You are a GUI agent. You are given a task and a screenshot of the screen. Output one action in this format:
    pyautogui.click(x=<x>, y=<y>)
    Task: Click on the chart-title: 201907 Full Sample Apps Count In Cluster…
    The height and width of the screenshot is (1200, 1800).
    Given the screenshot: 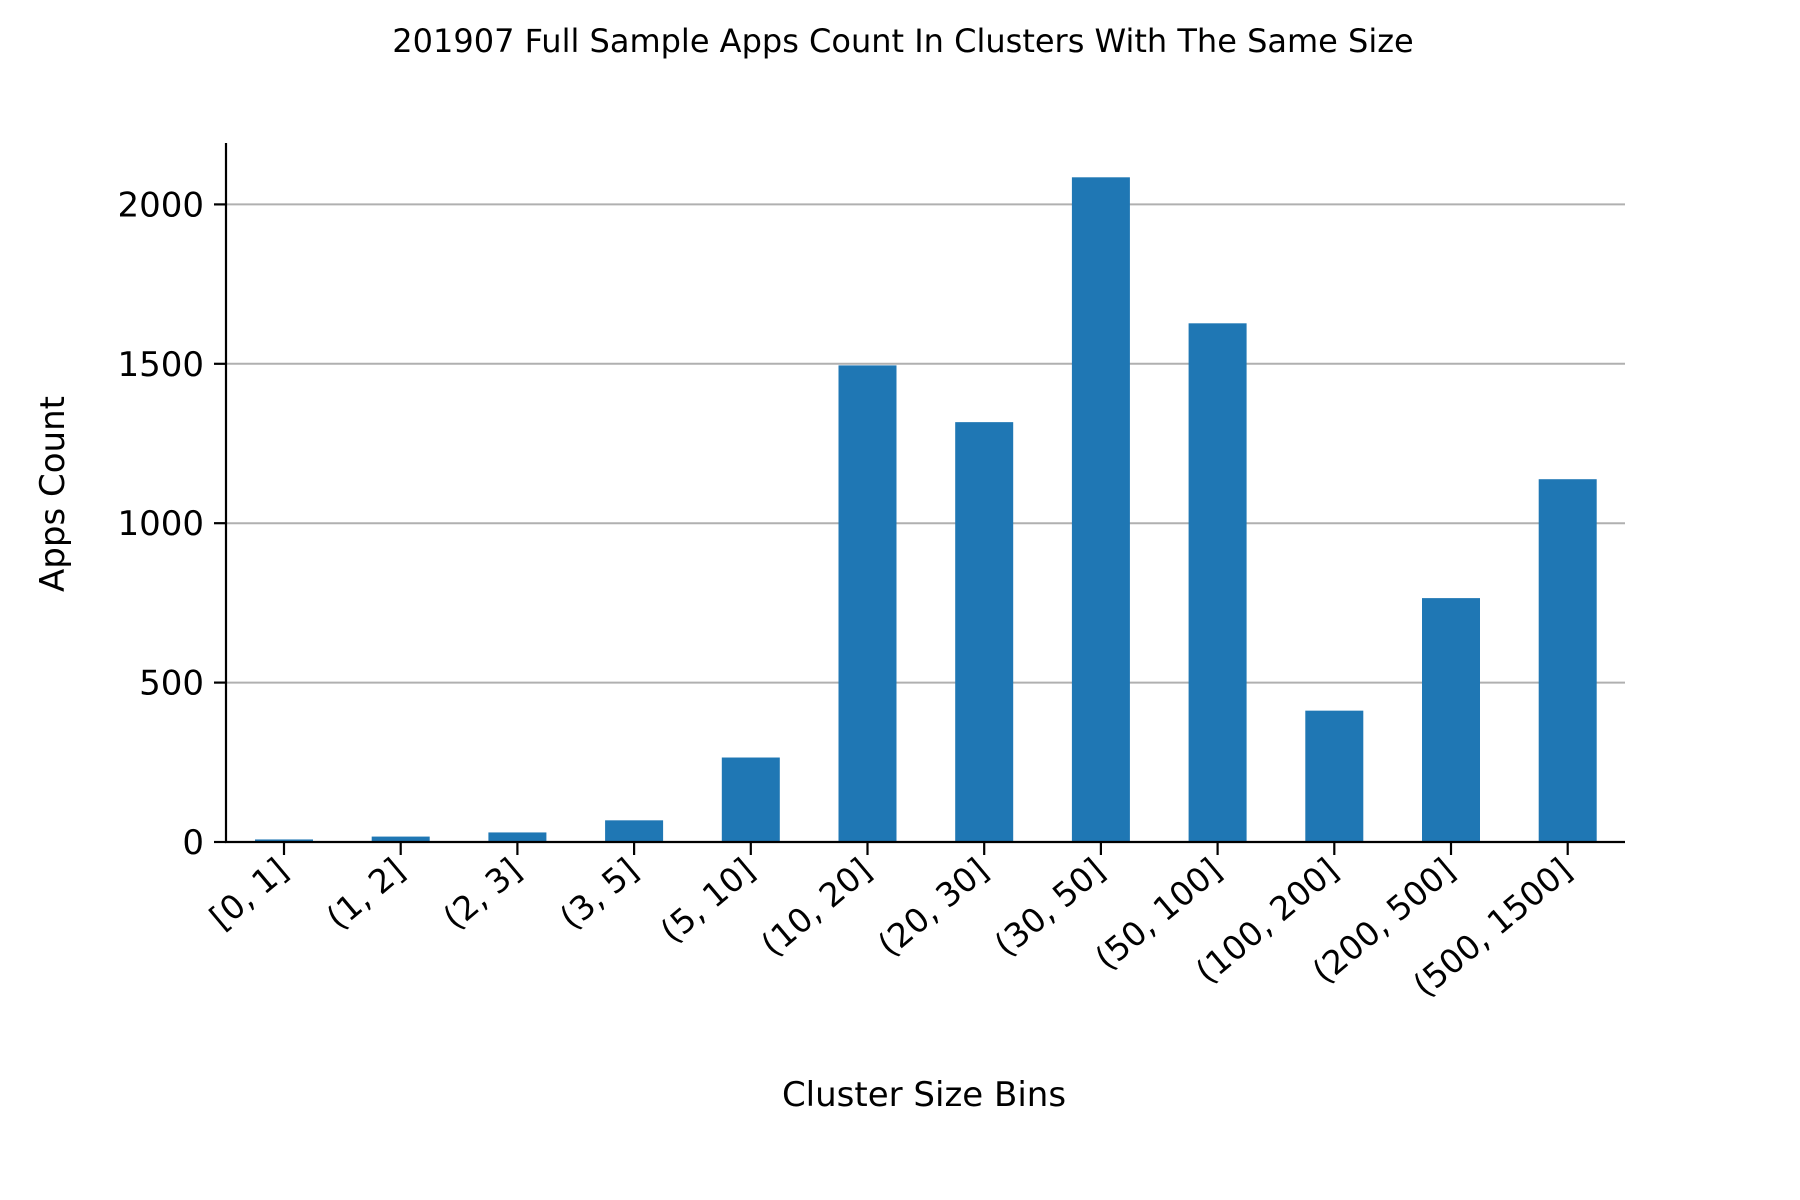 What is the action you would take?
    pyautogui.click(x=902, y=41)
    